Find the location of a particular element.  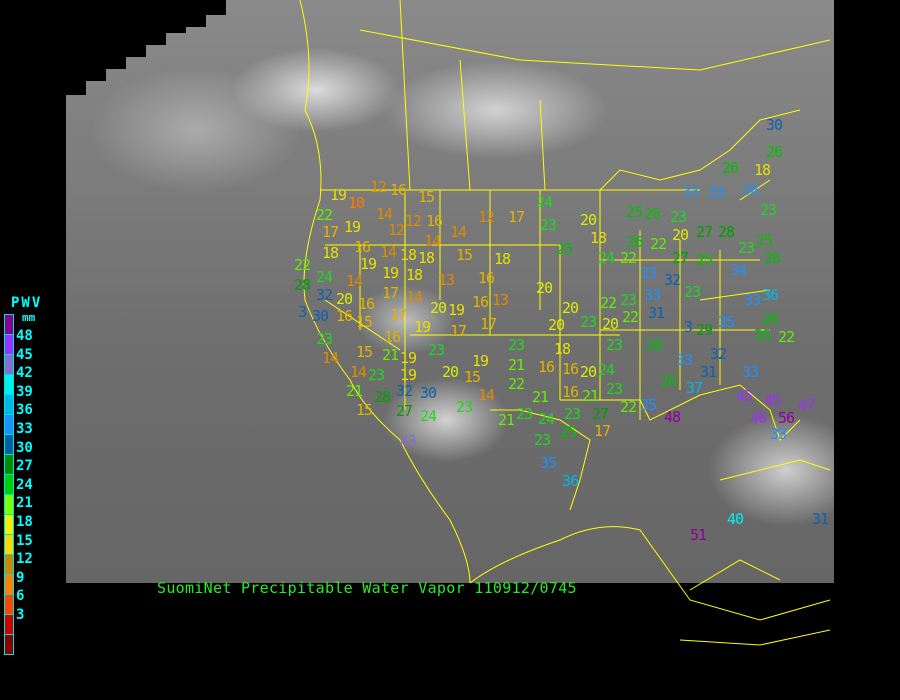

station-pwv-label: 36 is located at coordinates (570, 481).